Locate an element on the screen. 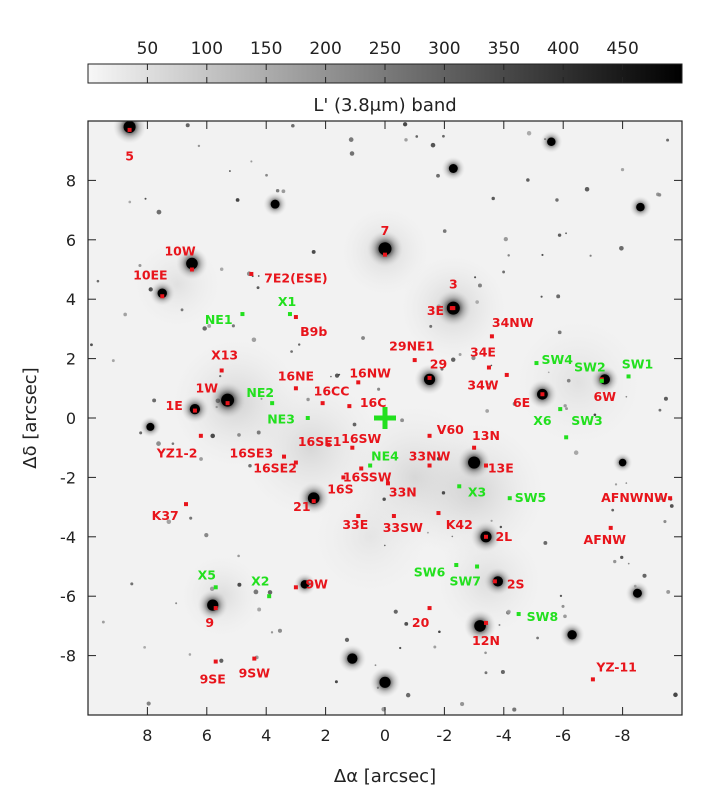 The width and height of the screenshot is (712, 800). source-label: 7E2(ESE) is located at coordinates (295, 277).